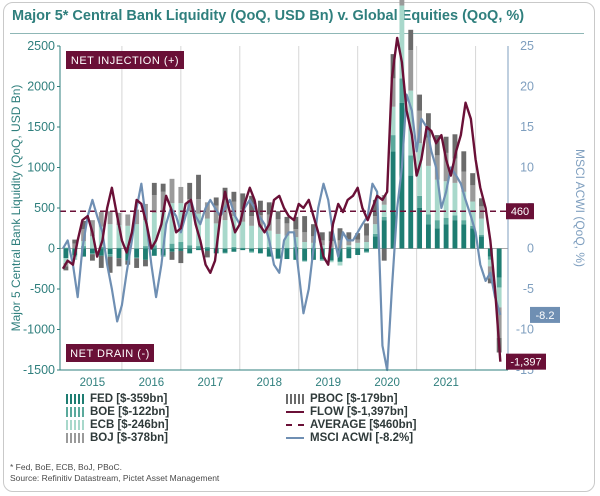  Describe the element at coordinates (93, 383) in the screenshot. I see `x-tick-label: 2015` at that location.